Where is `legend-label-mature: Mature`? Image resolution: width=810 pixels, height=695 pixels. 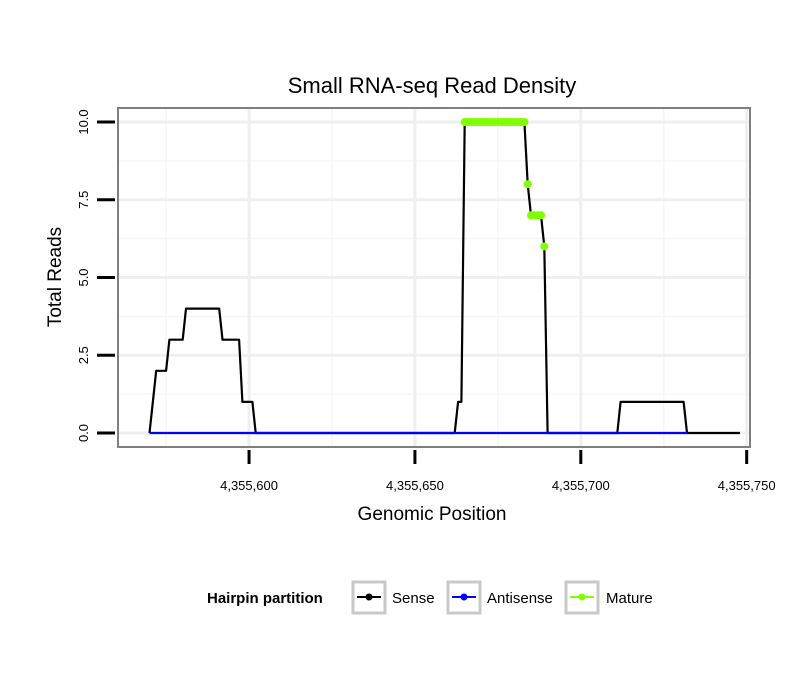 legend-label-mature: Mature is located at coordinates (629, 598).